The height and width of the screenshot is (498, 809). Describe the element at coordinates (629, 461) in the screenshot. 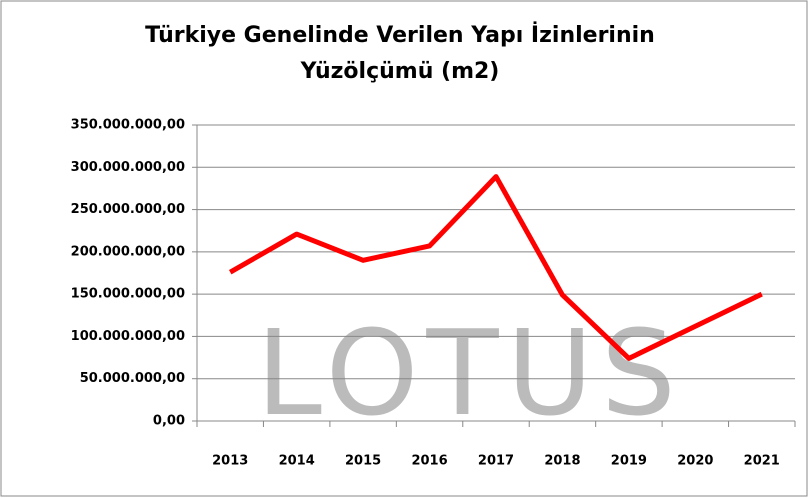

I see `x-tick-label: 2019` at that location.